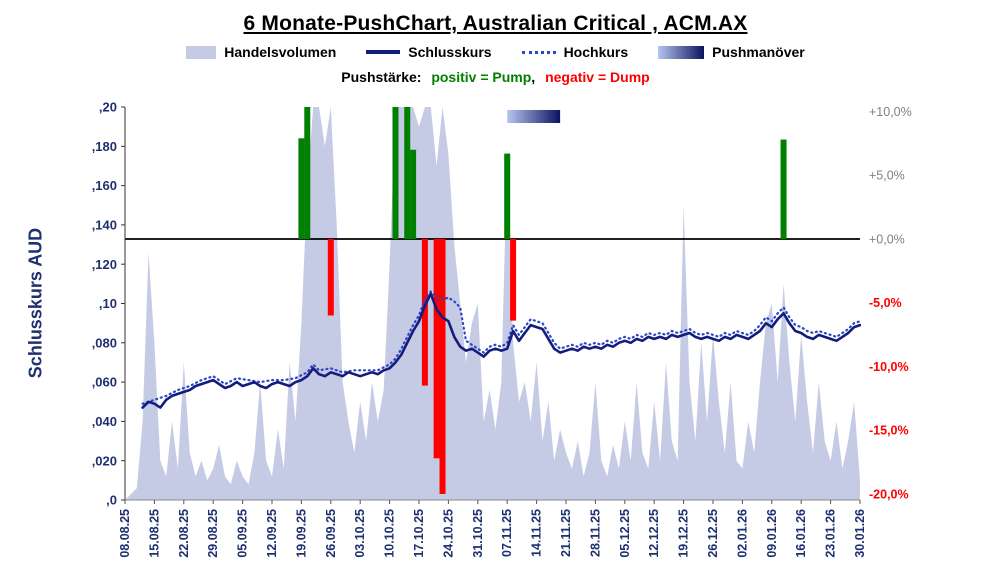 This screenshot has width=991, height=587. What do you see at coordinates (801, 533) in the screenshot?
I see `date-tick-label: 16.01.26` at bounding box center [801, 533].